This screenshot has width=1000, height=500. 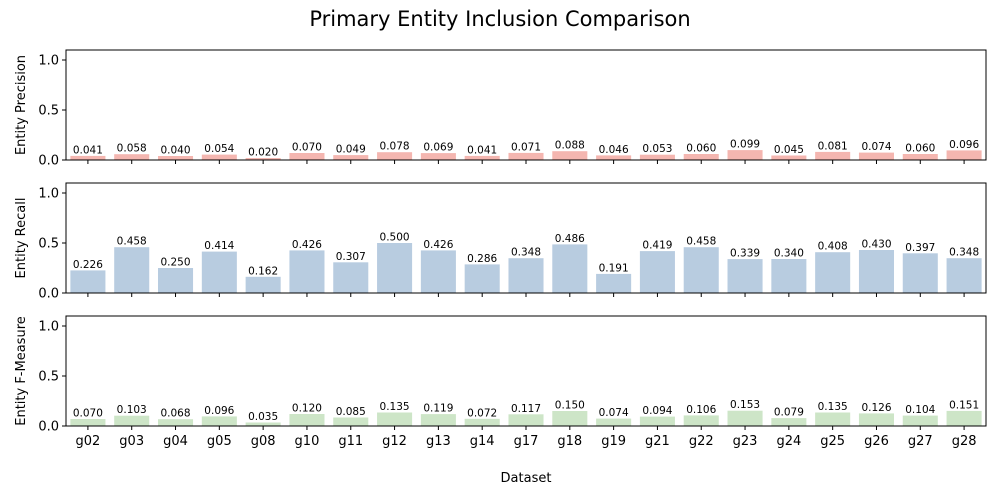 What do you see at coordinates (263, 153) in the screenshot?
I see `data-label-g08: 0.020` at bounding box center [263, 153].